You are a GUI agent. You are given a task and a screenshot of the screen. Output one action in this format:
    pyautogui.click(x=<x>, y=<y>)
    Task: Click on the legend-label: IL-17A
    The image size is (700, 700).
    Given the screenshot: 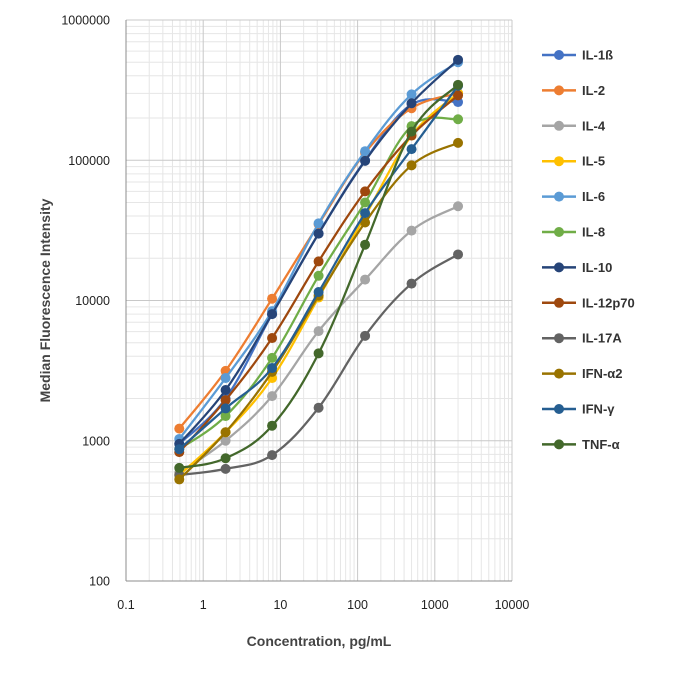 What is the action you would take?
    pyautogui.click(x=602, y=338)
    